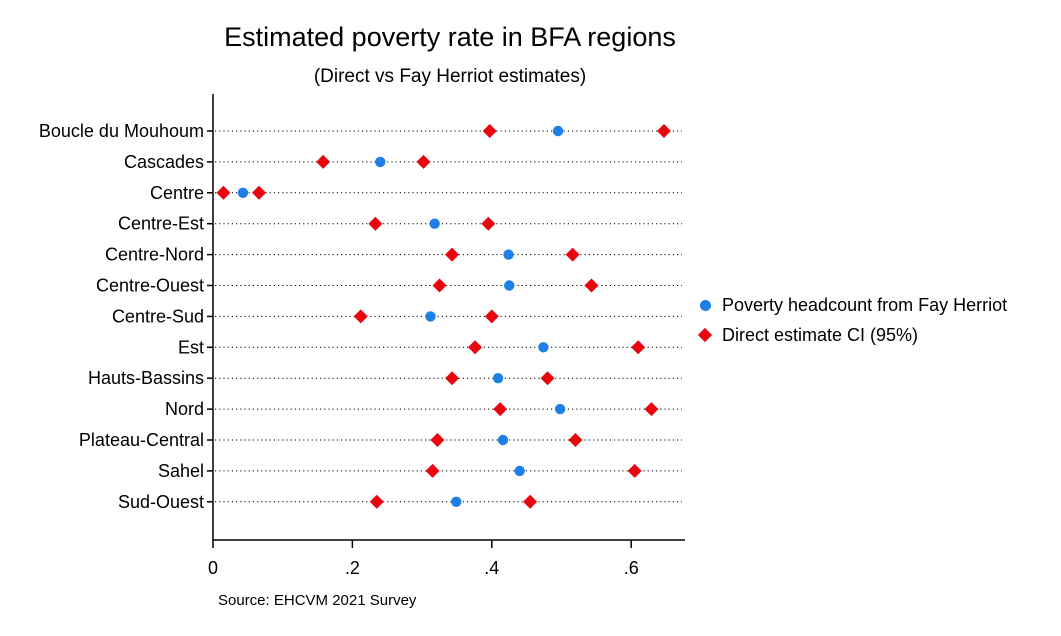  Describe the element at coordinates (820, 334) in the screenshot. I see `legend-label-direct-ci: Direct estimate CI (95%)` at that location.